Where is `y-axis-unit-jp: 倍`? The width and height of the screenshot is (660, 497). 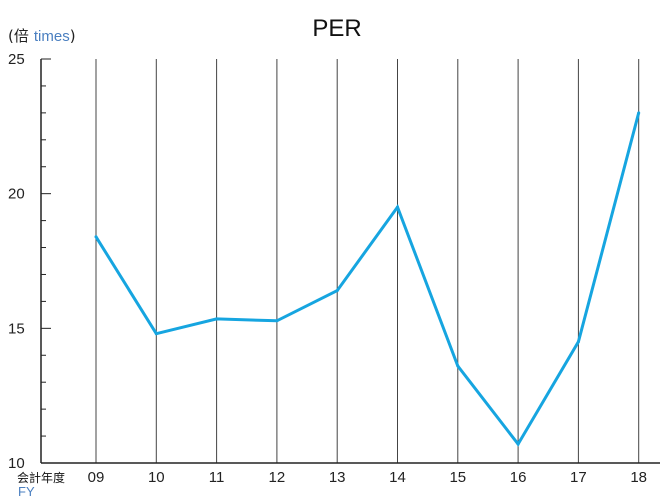 y-axis-unit-jp: 倍 is located at coordinates (21, 36).